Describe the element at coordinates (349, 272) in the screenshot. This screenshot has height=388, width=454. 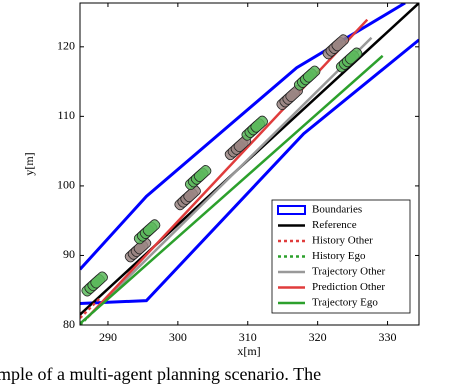
I see `legend-label: Trajectory Other` at that location.